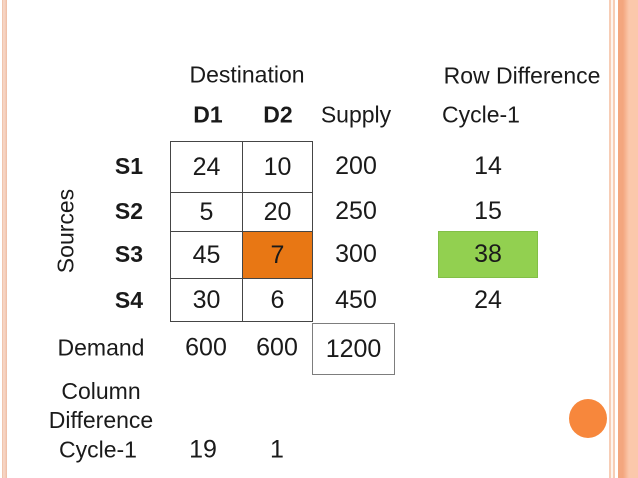  I want to click on demand-total-box: 1200, so click(353, 349).